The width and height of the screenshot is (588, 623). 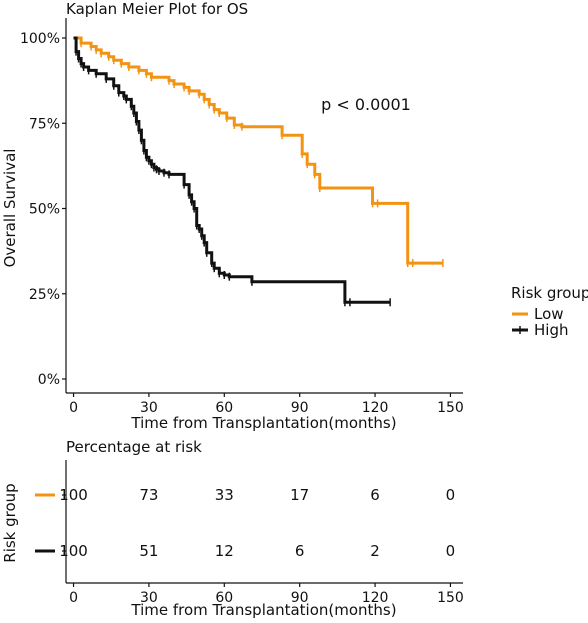 I want to click on y-axis-label: Overall Survival, so click(x=10, y=208).